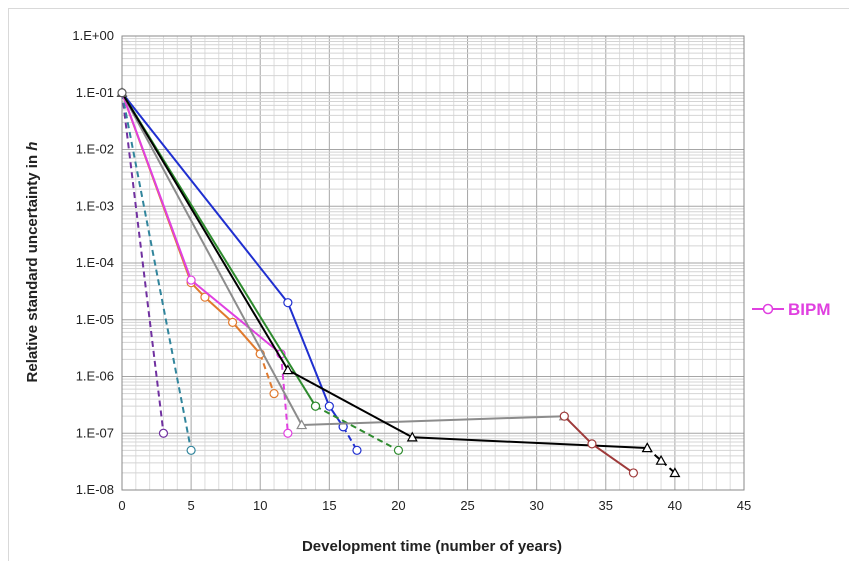  I want to click on x-tick-label: 25, so click(467, 505).